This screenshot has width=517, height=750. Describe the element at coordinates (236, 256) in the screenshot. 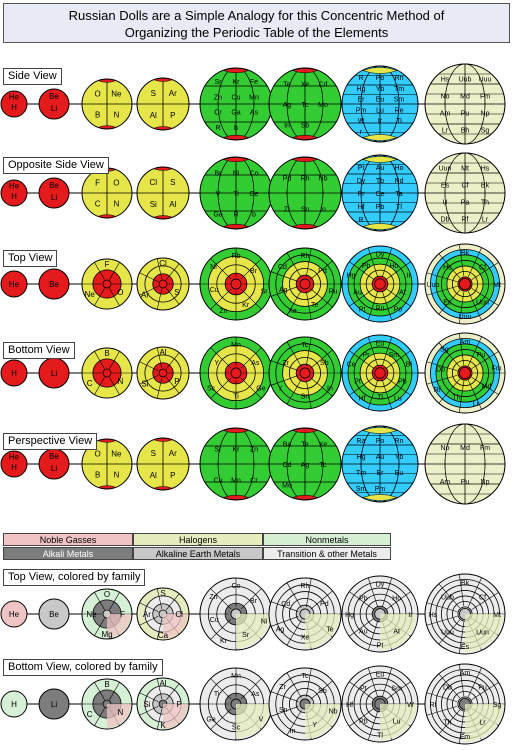

I see `element-label: Rb` at that location.